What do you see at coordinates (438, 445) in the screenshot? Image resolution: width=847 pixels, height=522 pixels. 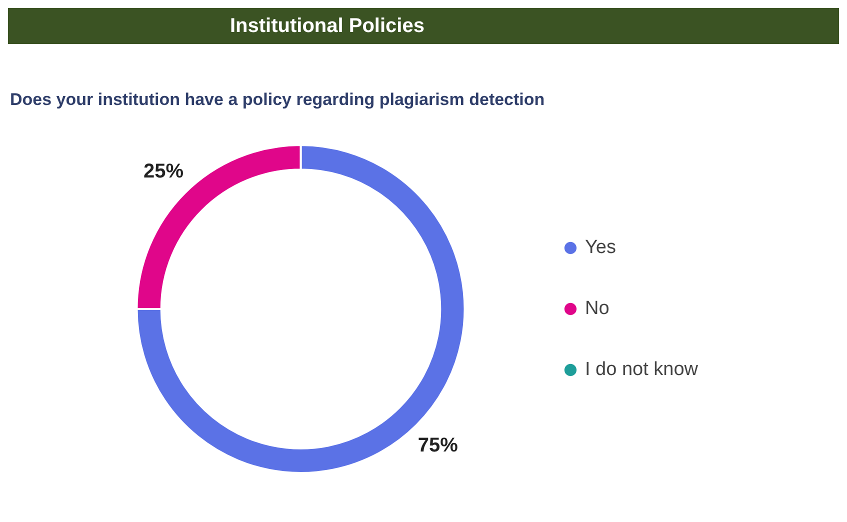 I see `data-label: 75%` at bounding box center [438, 445].